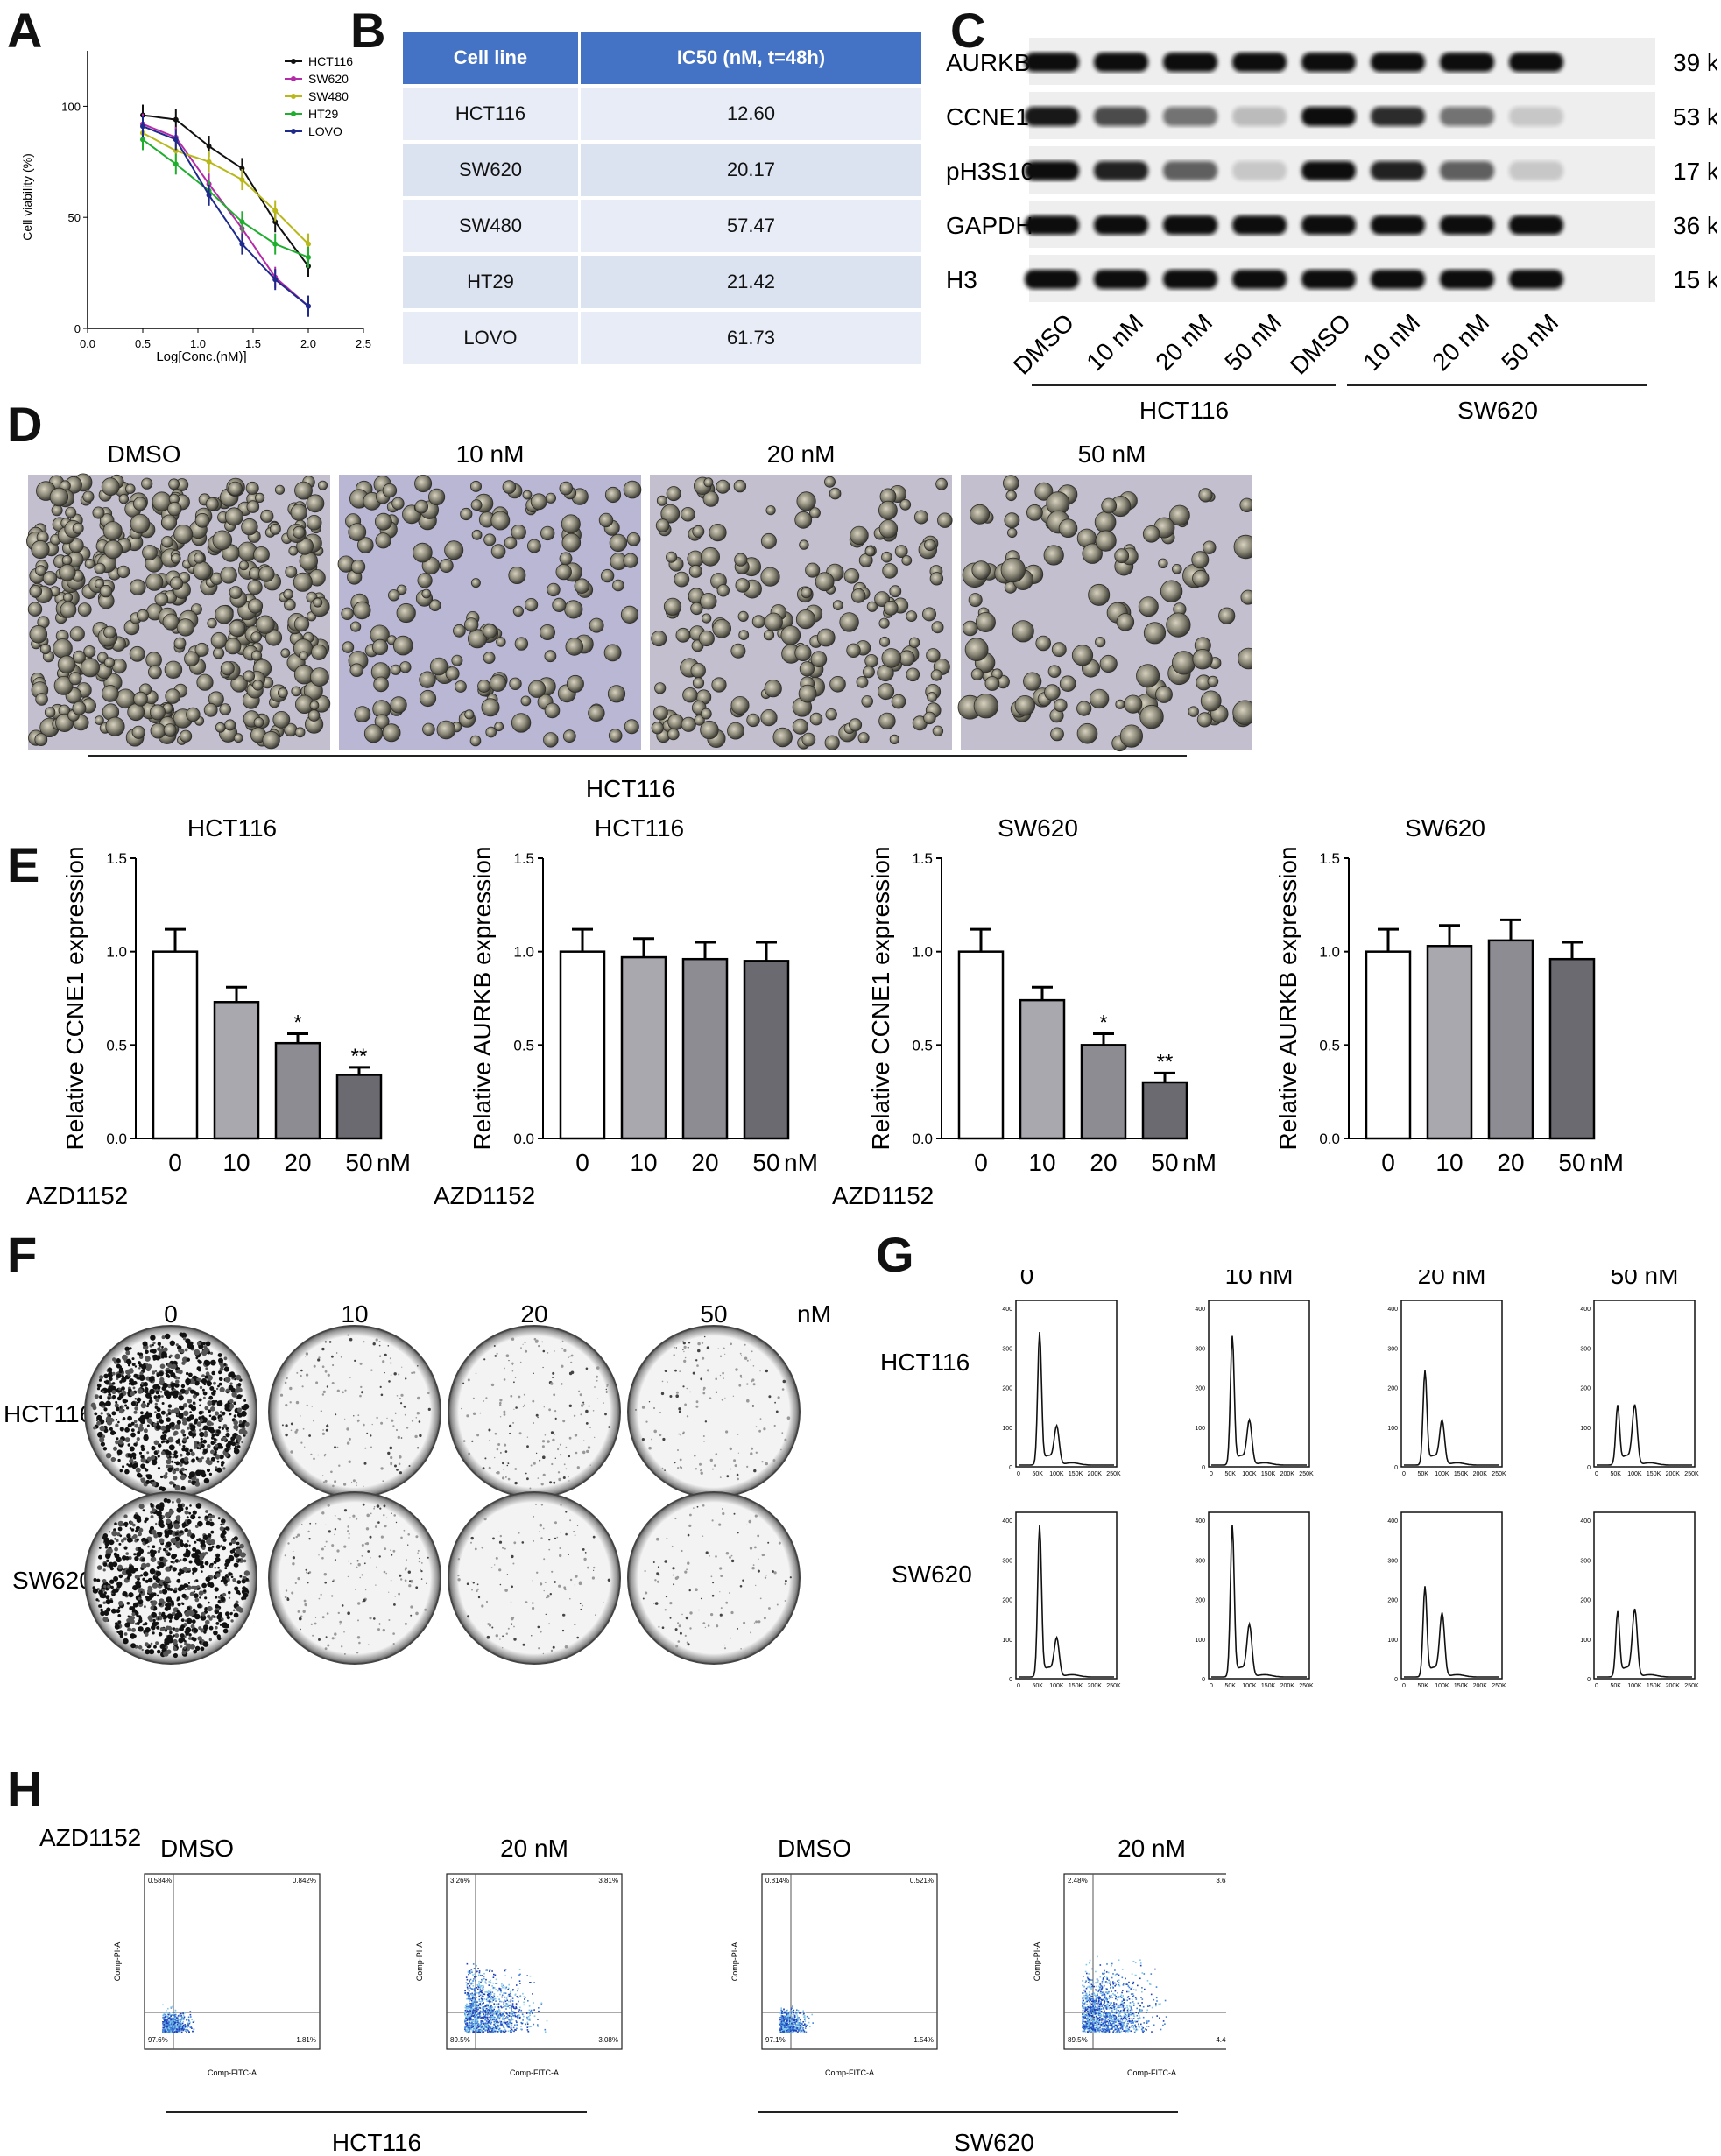 This screenshot has width=1721, height=2156. Describe the element at coordinates (1200, 1522) in the screenshot. I see `y-tick-label: 400` at that location.